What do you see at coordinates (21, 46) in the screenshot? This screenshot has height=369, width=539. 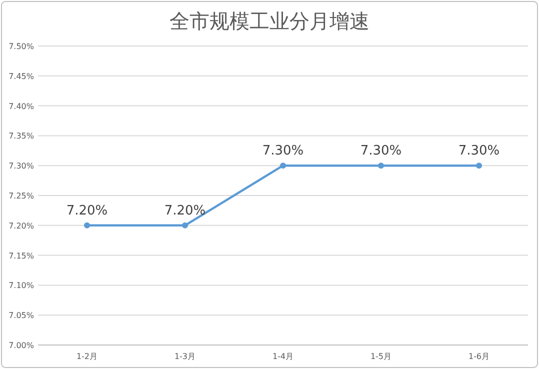 I see `y-tick-label: 7.50%` at bounding box center [21, 46].